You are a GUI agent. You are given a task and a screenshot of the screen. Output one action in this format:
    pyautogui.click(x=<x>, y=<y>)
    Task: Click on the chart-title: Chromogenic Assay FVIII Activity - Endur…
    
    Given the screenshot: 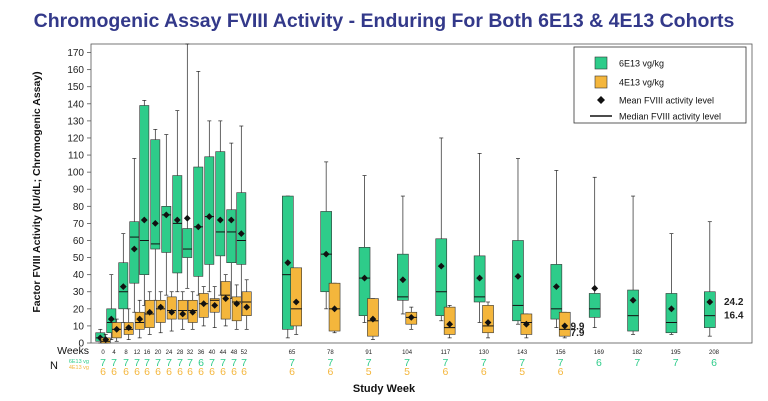 What is the action you would take?
    pyautogui.click(x=384, y=21)
    